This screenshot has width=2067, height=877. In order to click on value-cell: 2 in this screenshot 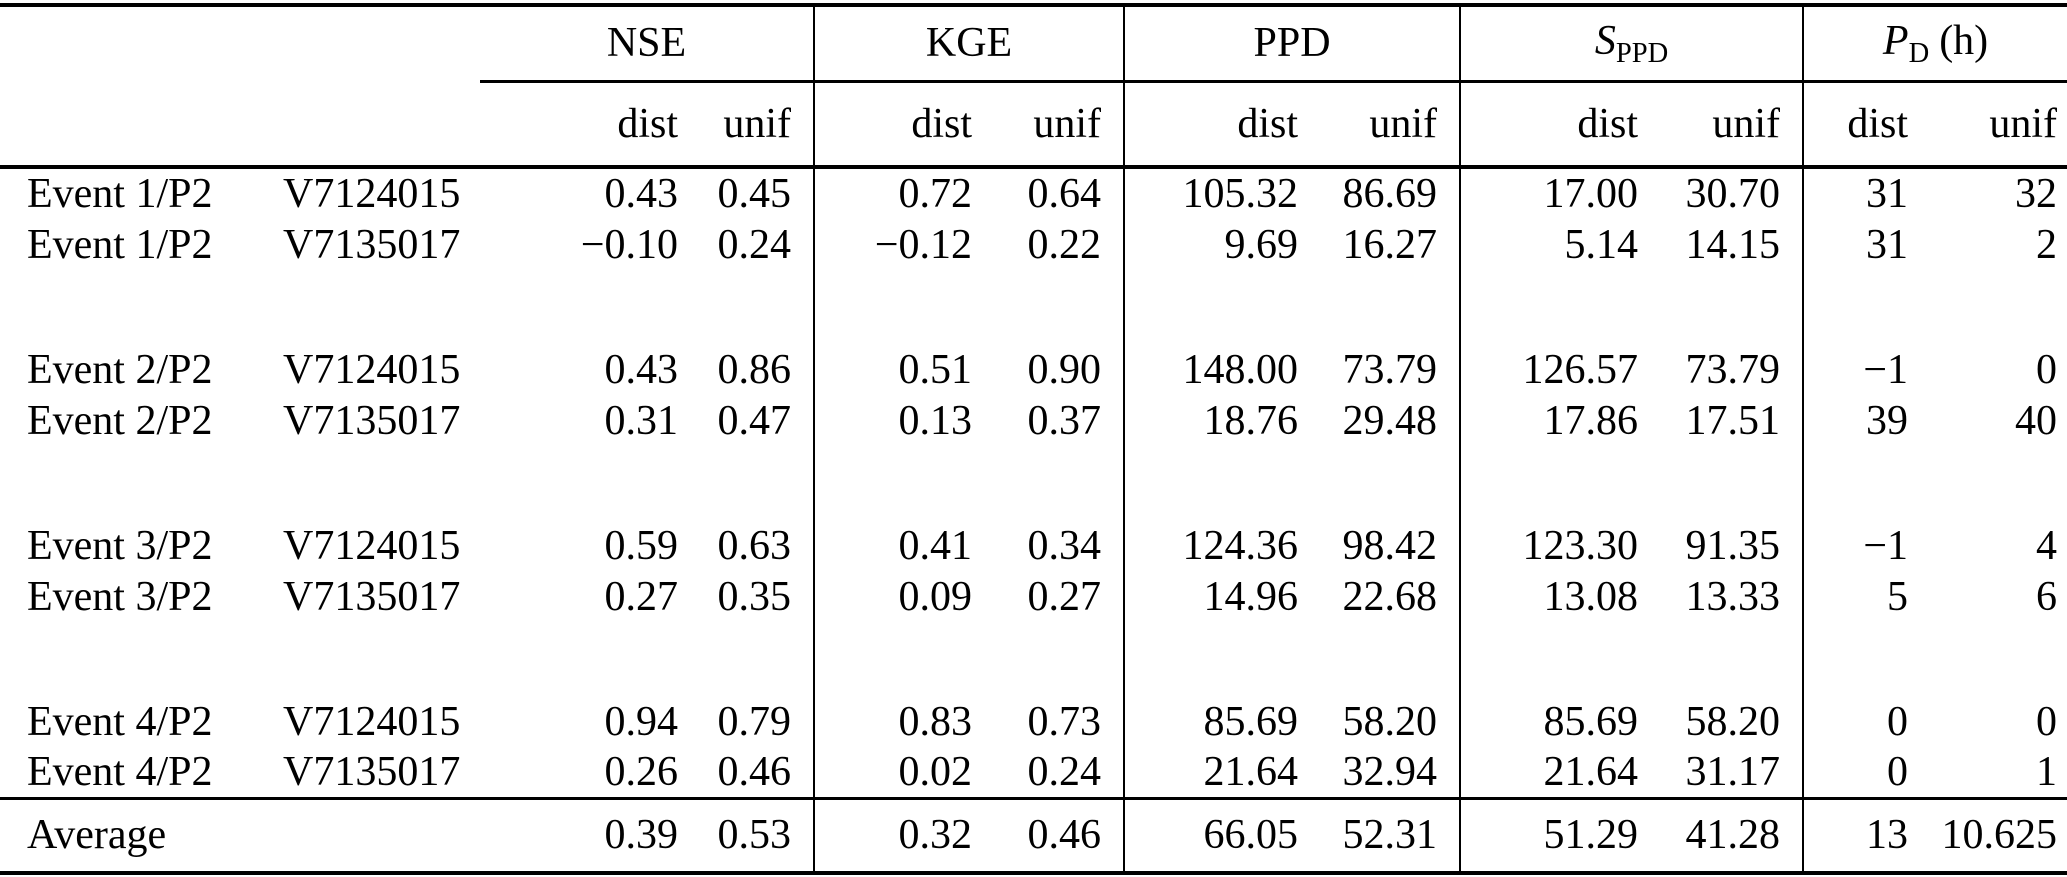, I will do `click(2047, 244)`.